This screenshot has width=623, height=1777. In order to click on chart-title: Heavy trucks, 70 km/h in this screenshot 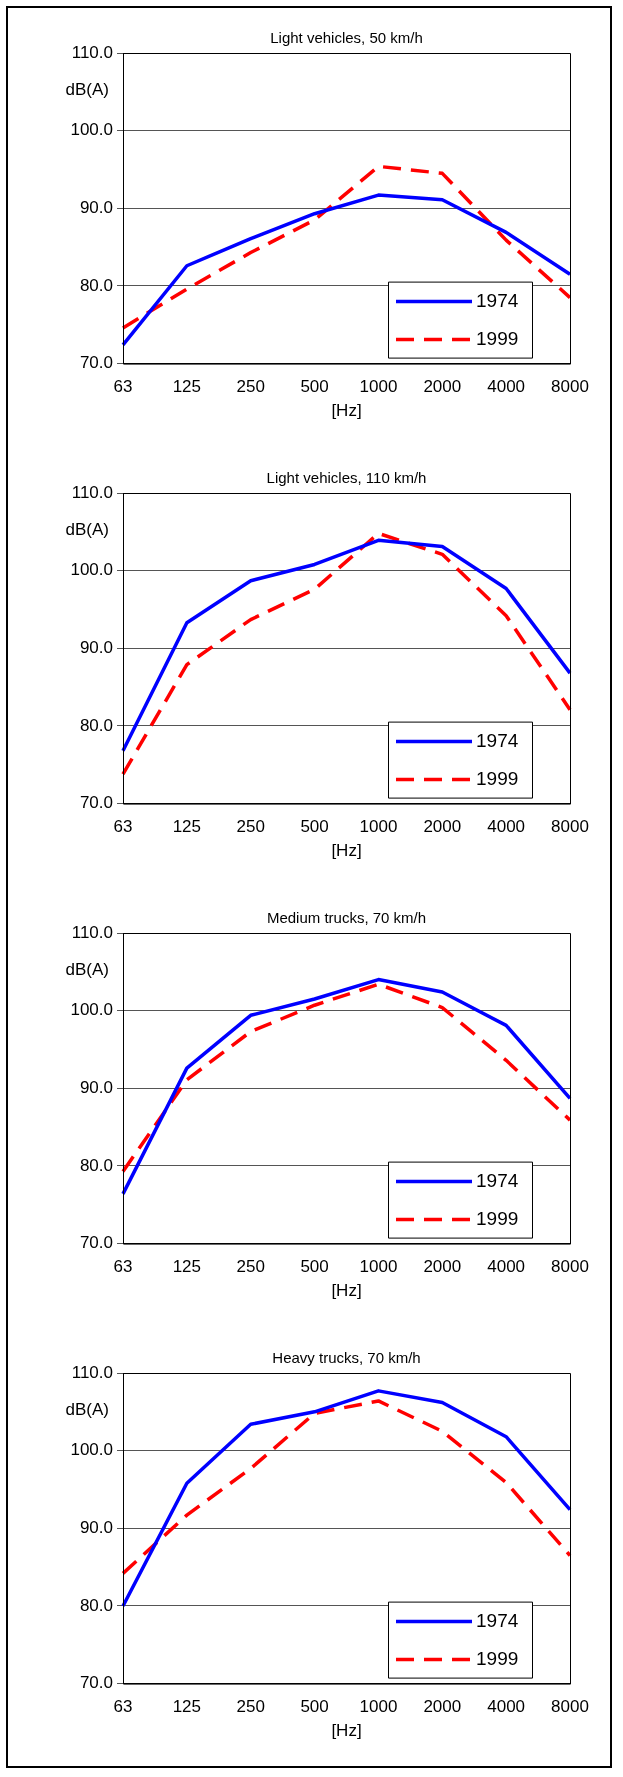, I will do `click(346, 1357)`.